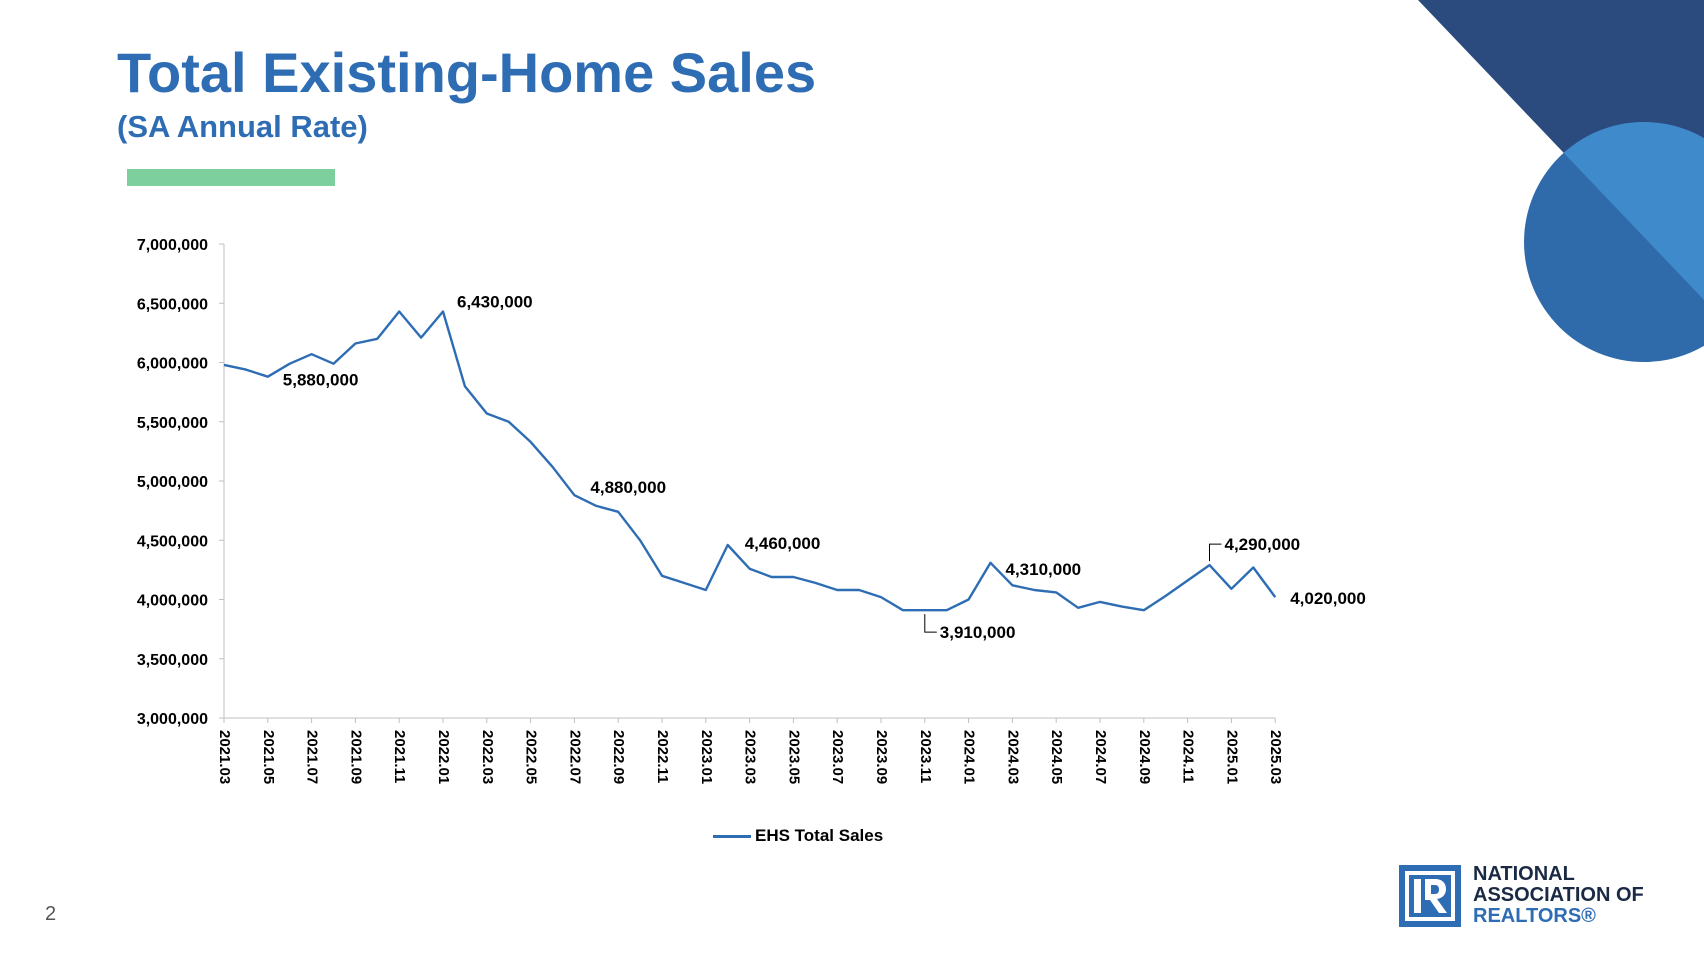  I want to click on y-tick-label: 5,000,000, so click(172, 482).